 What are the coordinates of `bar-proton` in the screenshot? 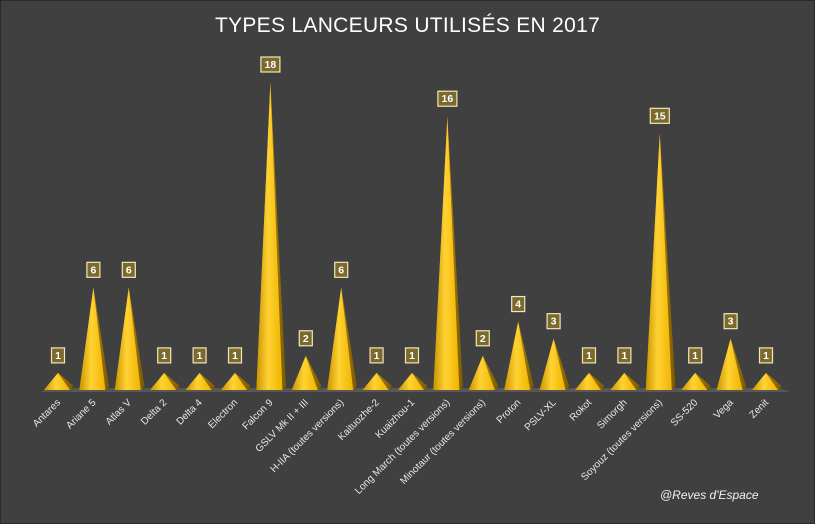 It's located at (519, 355).